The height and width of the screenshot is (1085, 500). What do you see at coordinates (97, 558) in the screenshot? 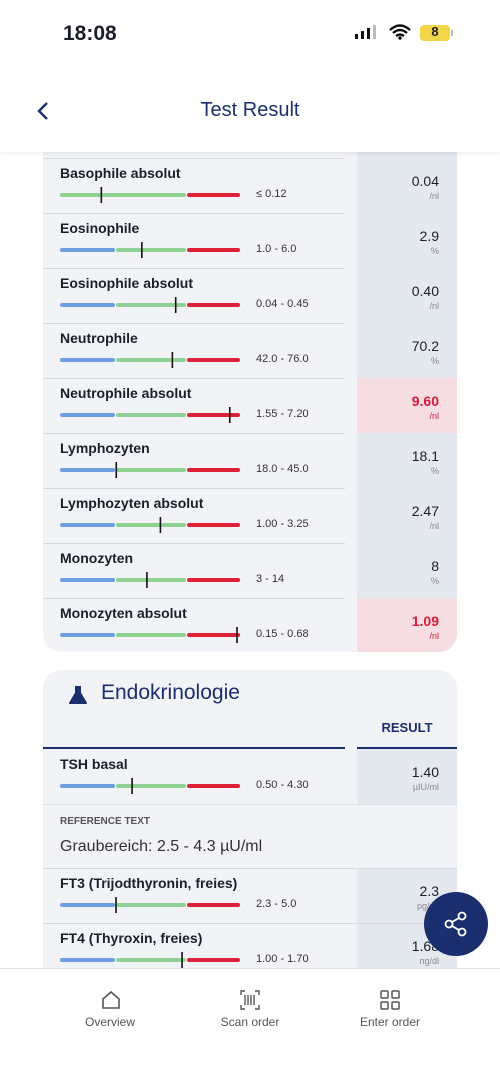
I see `test-name: Monozyten` at bounding box center [97, 558].